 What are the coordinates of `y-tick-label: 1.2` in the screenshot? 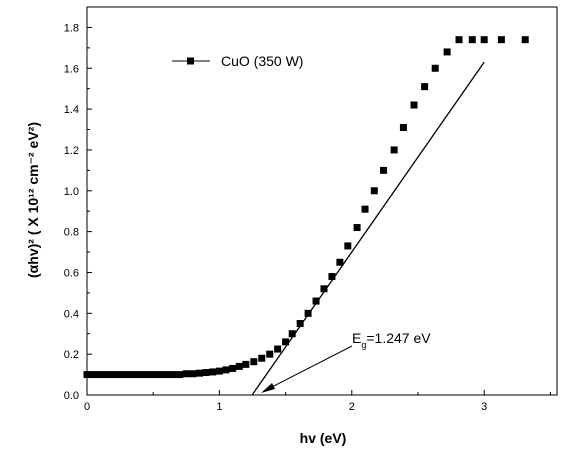 It's located at (71, 151).